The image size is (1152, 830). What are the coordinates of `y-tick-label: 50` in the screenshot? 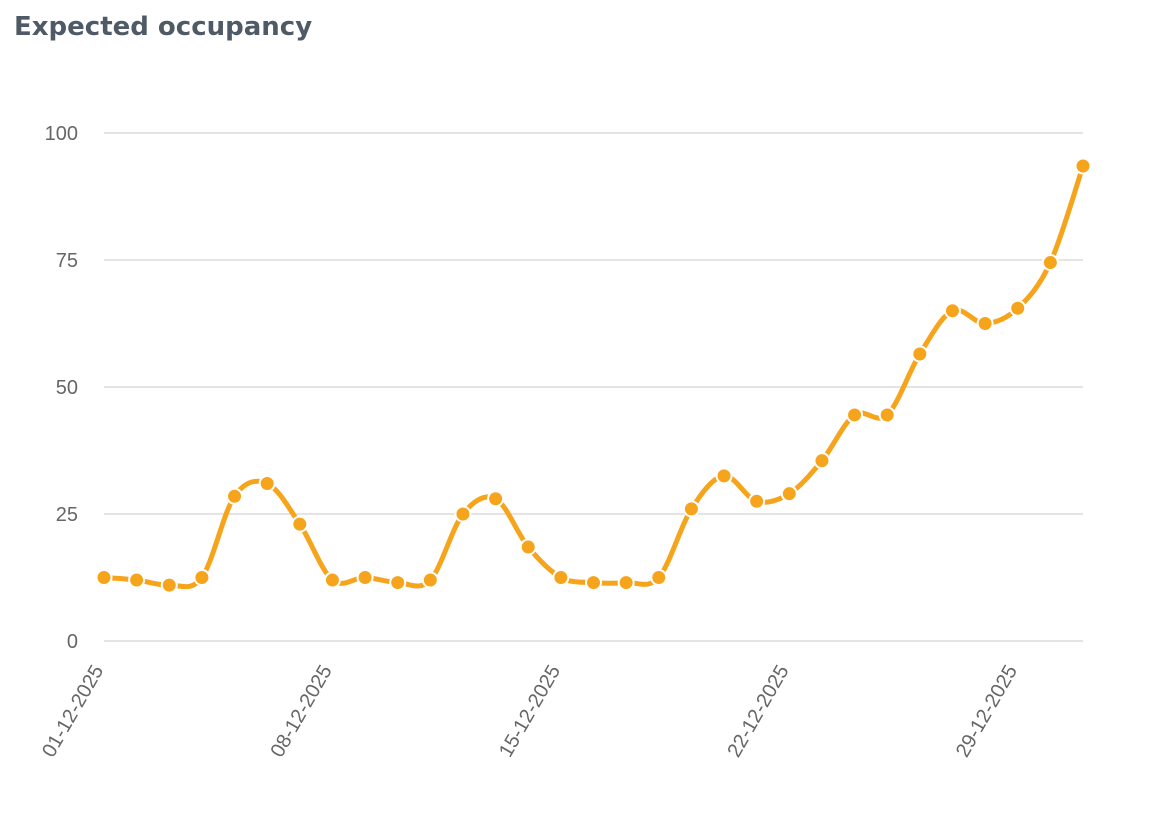 It's located at (67, 388).